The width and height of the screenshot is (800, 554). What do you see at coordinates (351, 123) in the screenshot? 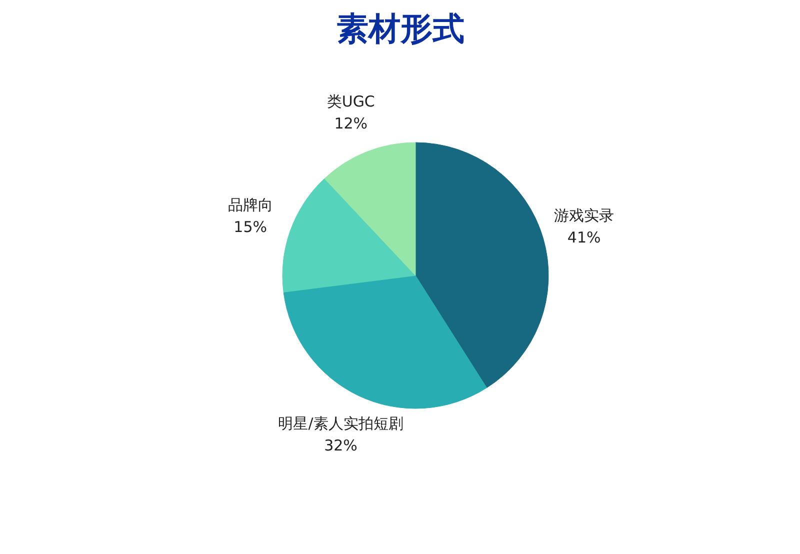
I see `data-label: 12%` at bounding box center [351, 123].